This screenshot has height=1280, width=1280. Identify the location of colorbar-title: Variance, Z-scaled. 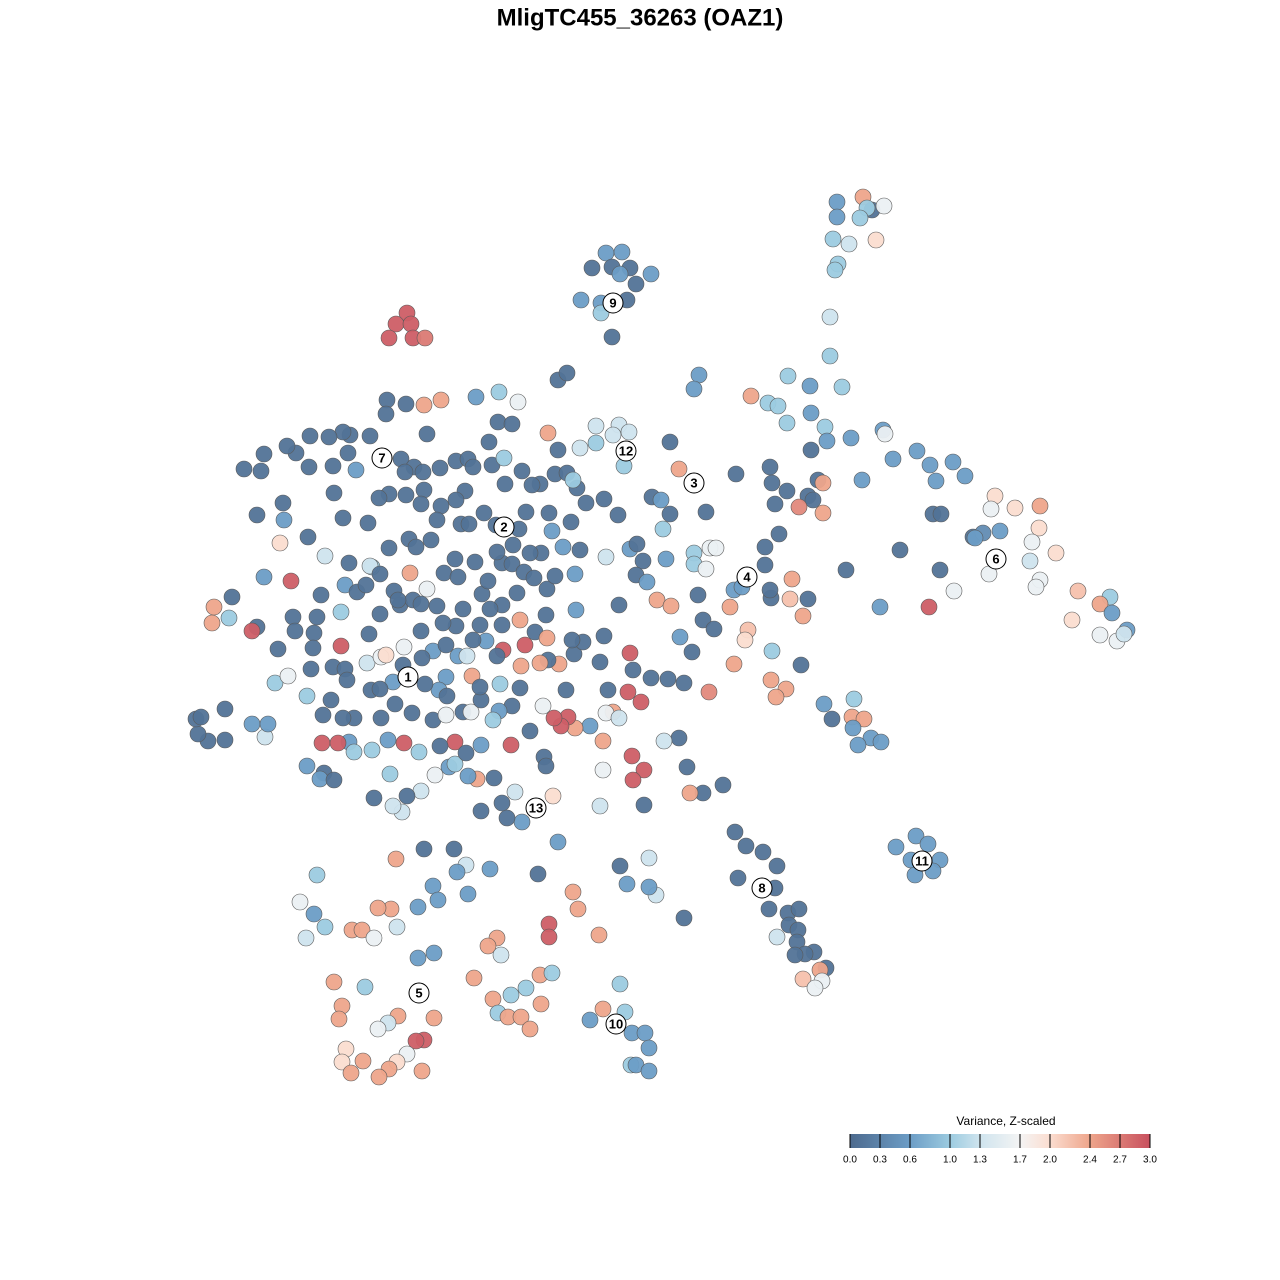
(1005, 1121).